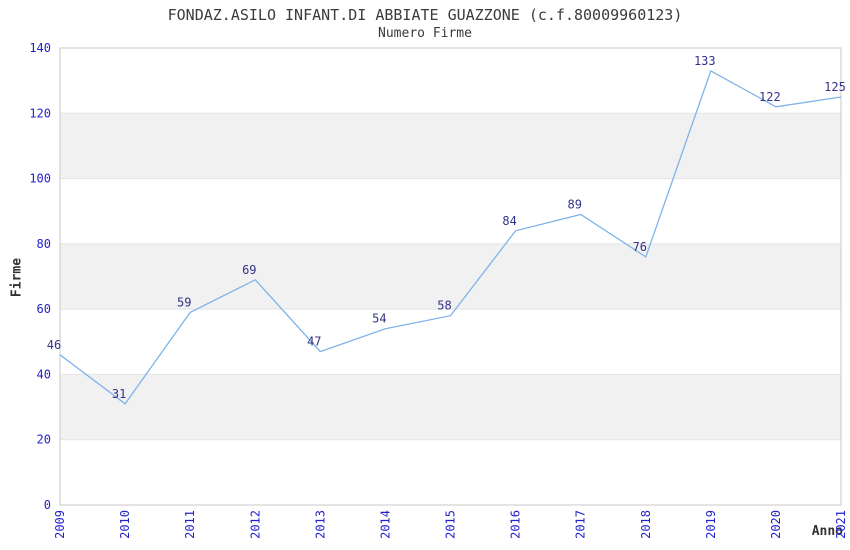  I want to click on x-tick-label: 2009, so click(60, 524).